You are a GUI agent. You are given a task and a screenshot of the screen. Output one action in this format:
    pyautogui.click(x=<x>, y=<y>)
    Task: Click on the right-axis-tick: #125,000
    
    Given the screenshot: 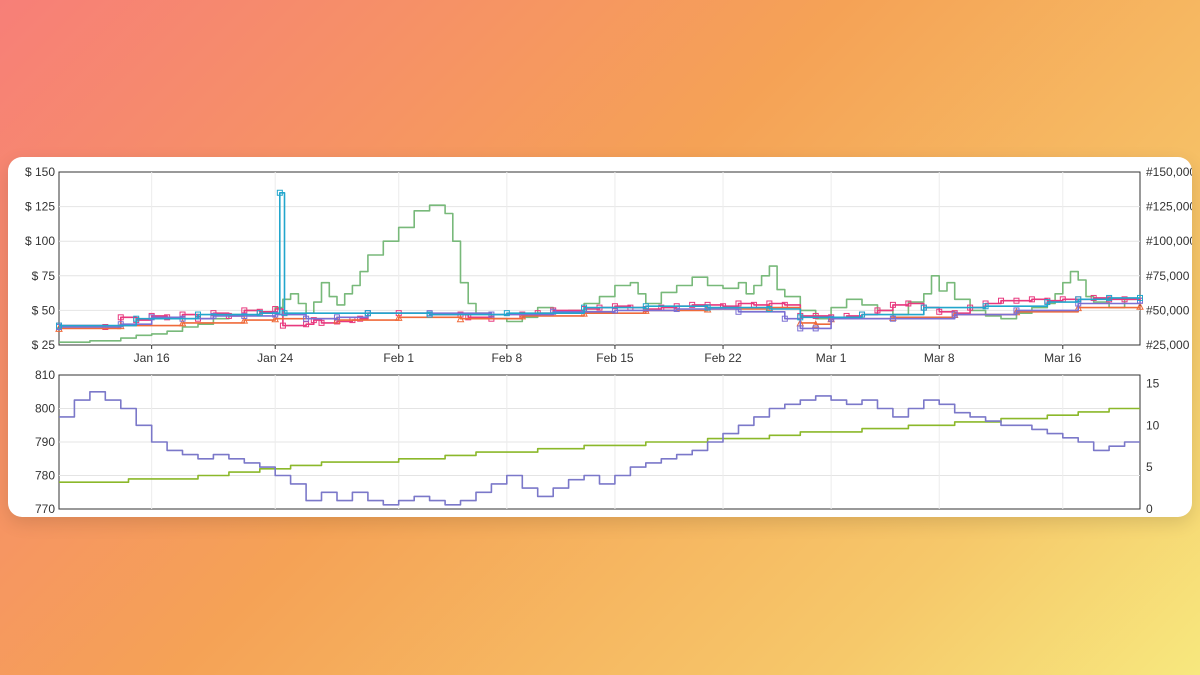 What is the action you would take?
    pyautogui.click(x=1169, y=207)
    